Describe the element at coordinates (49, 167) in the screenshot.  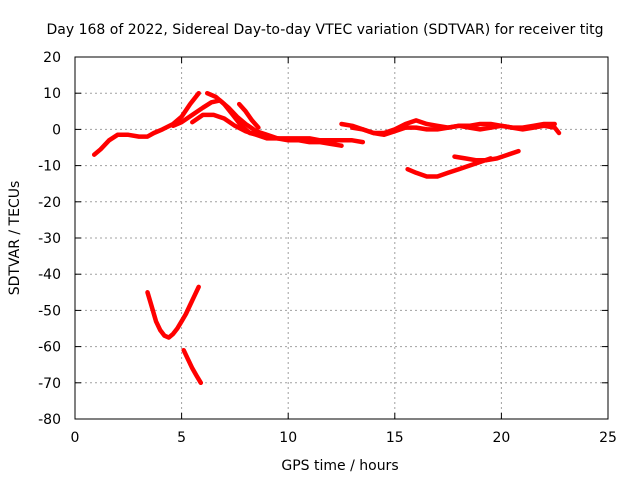
I see `y-tick-label: -10` at that location.